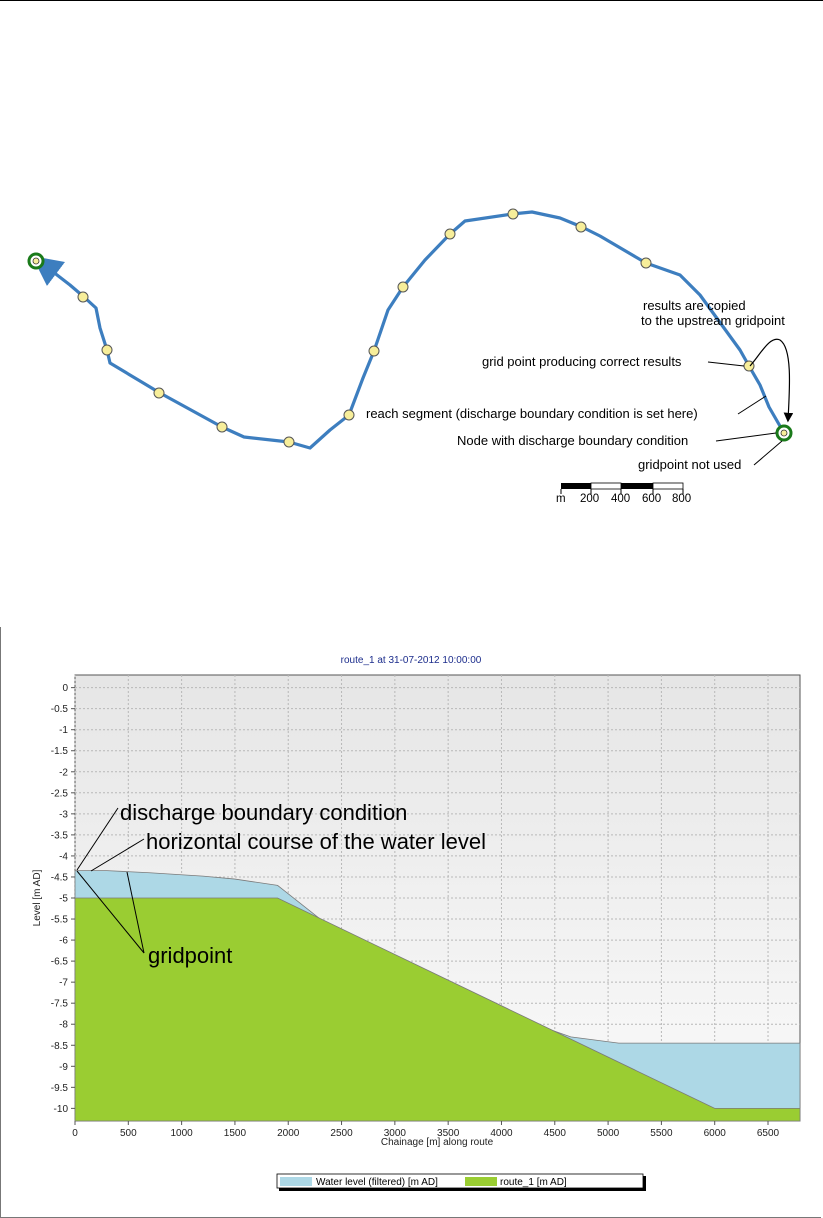 The image size is (823, 1218). What do you see at coordinates (620, 499) in the screenshot?
I see `scale-tick-label: 400` at bounding box center [620, 499].